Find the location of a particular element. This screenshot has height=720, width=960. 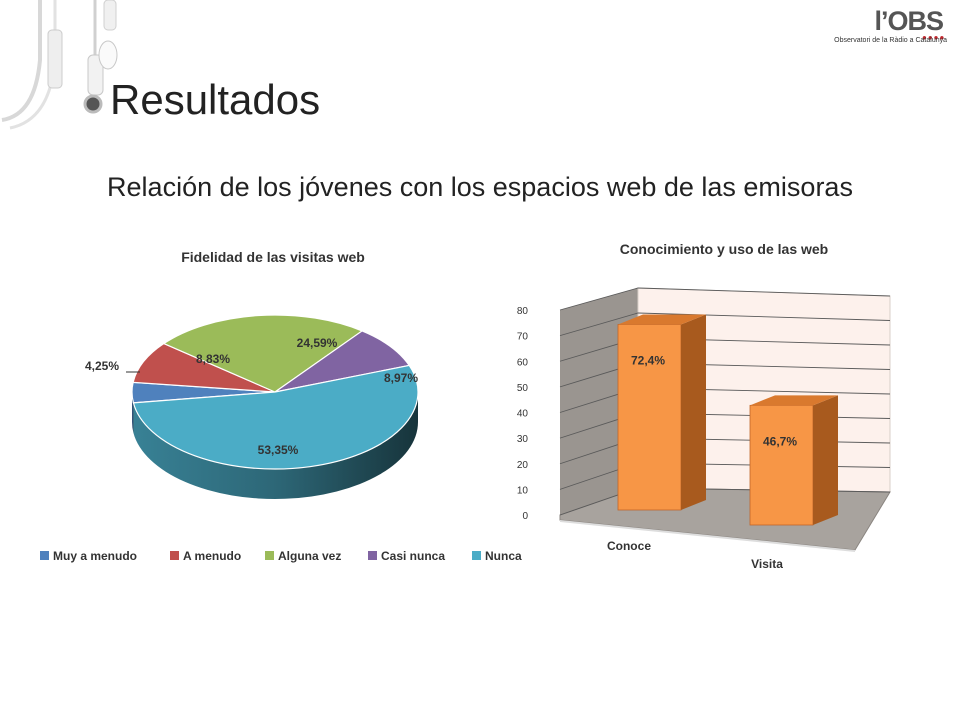

pie-slice-nunca is located at coordinates (275, 417).